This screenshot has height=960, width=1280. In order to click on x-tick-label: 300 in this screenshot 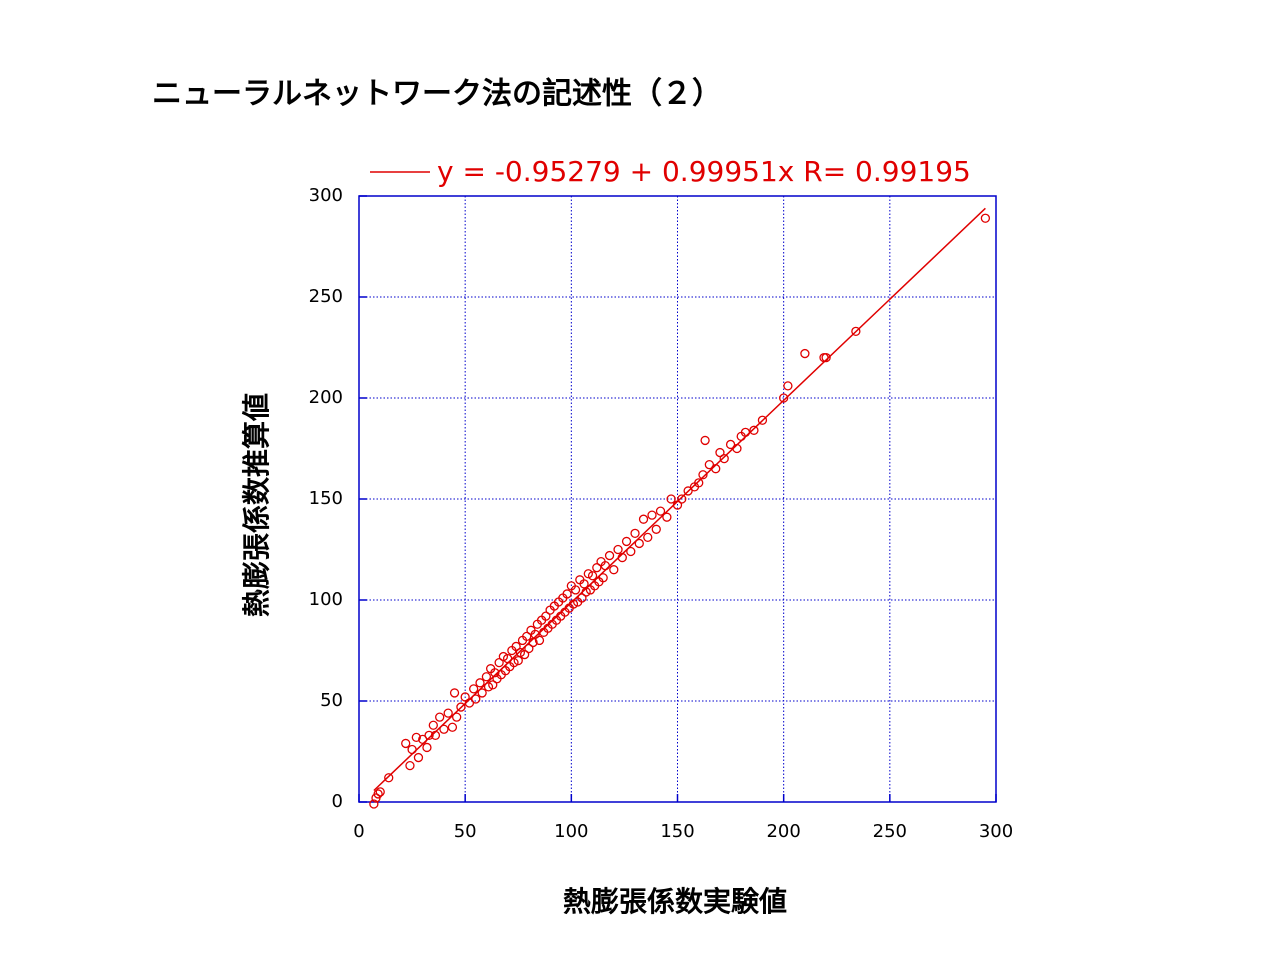, I will do `click(996, 831)`.